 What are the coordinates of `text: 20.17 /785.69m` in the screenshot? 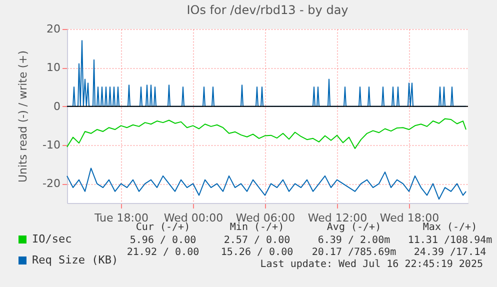 It's located at (354, 252).